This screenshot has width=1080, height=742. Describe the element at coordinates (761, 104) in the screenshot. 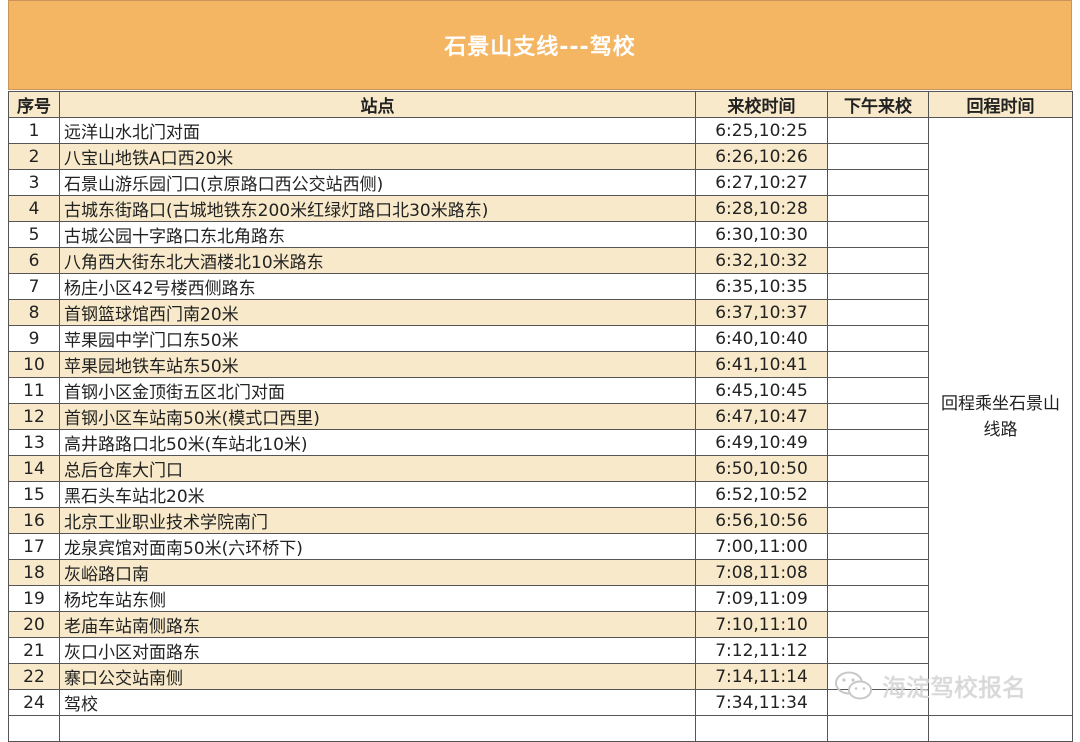

I see `header-time: 来校时间` at that location.